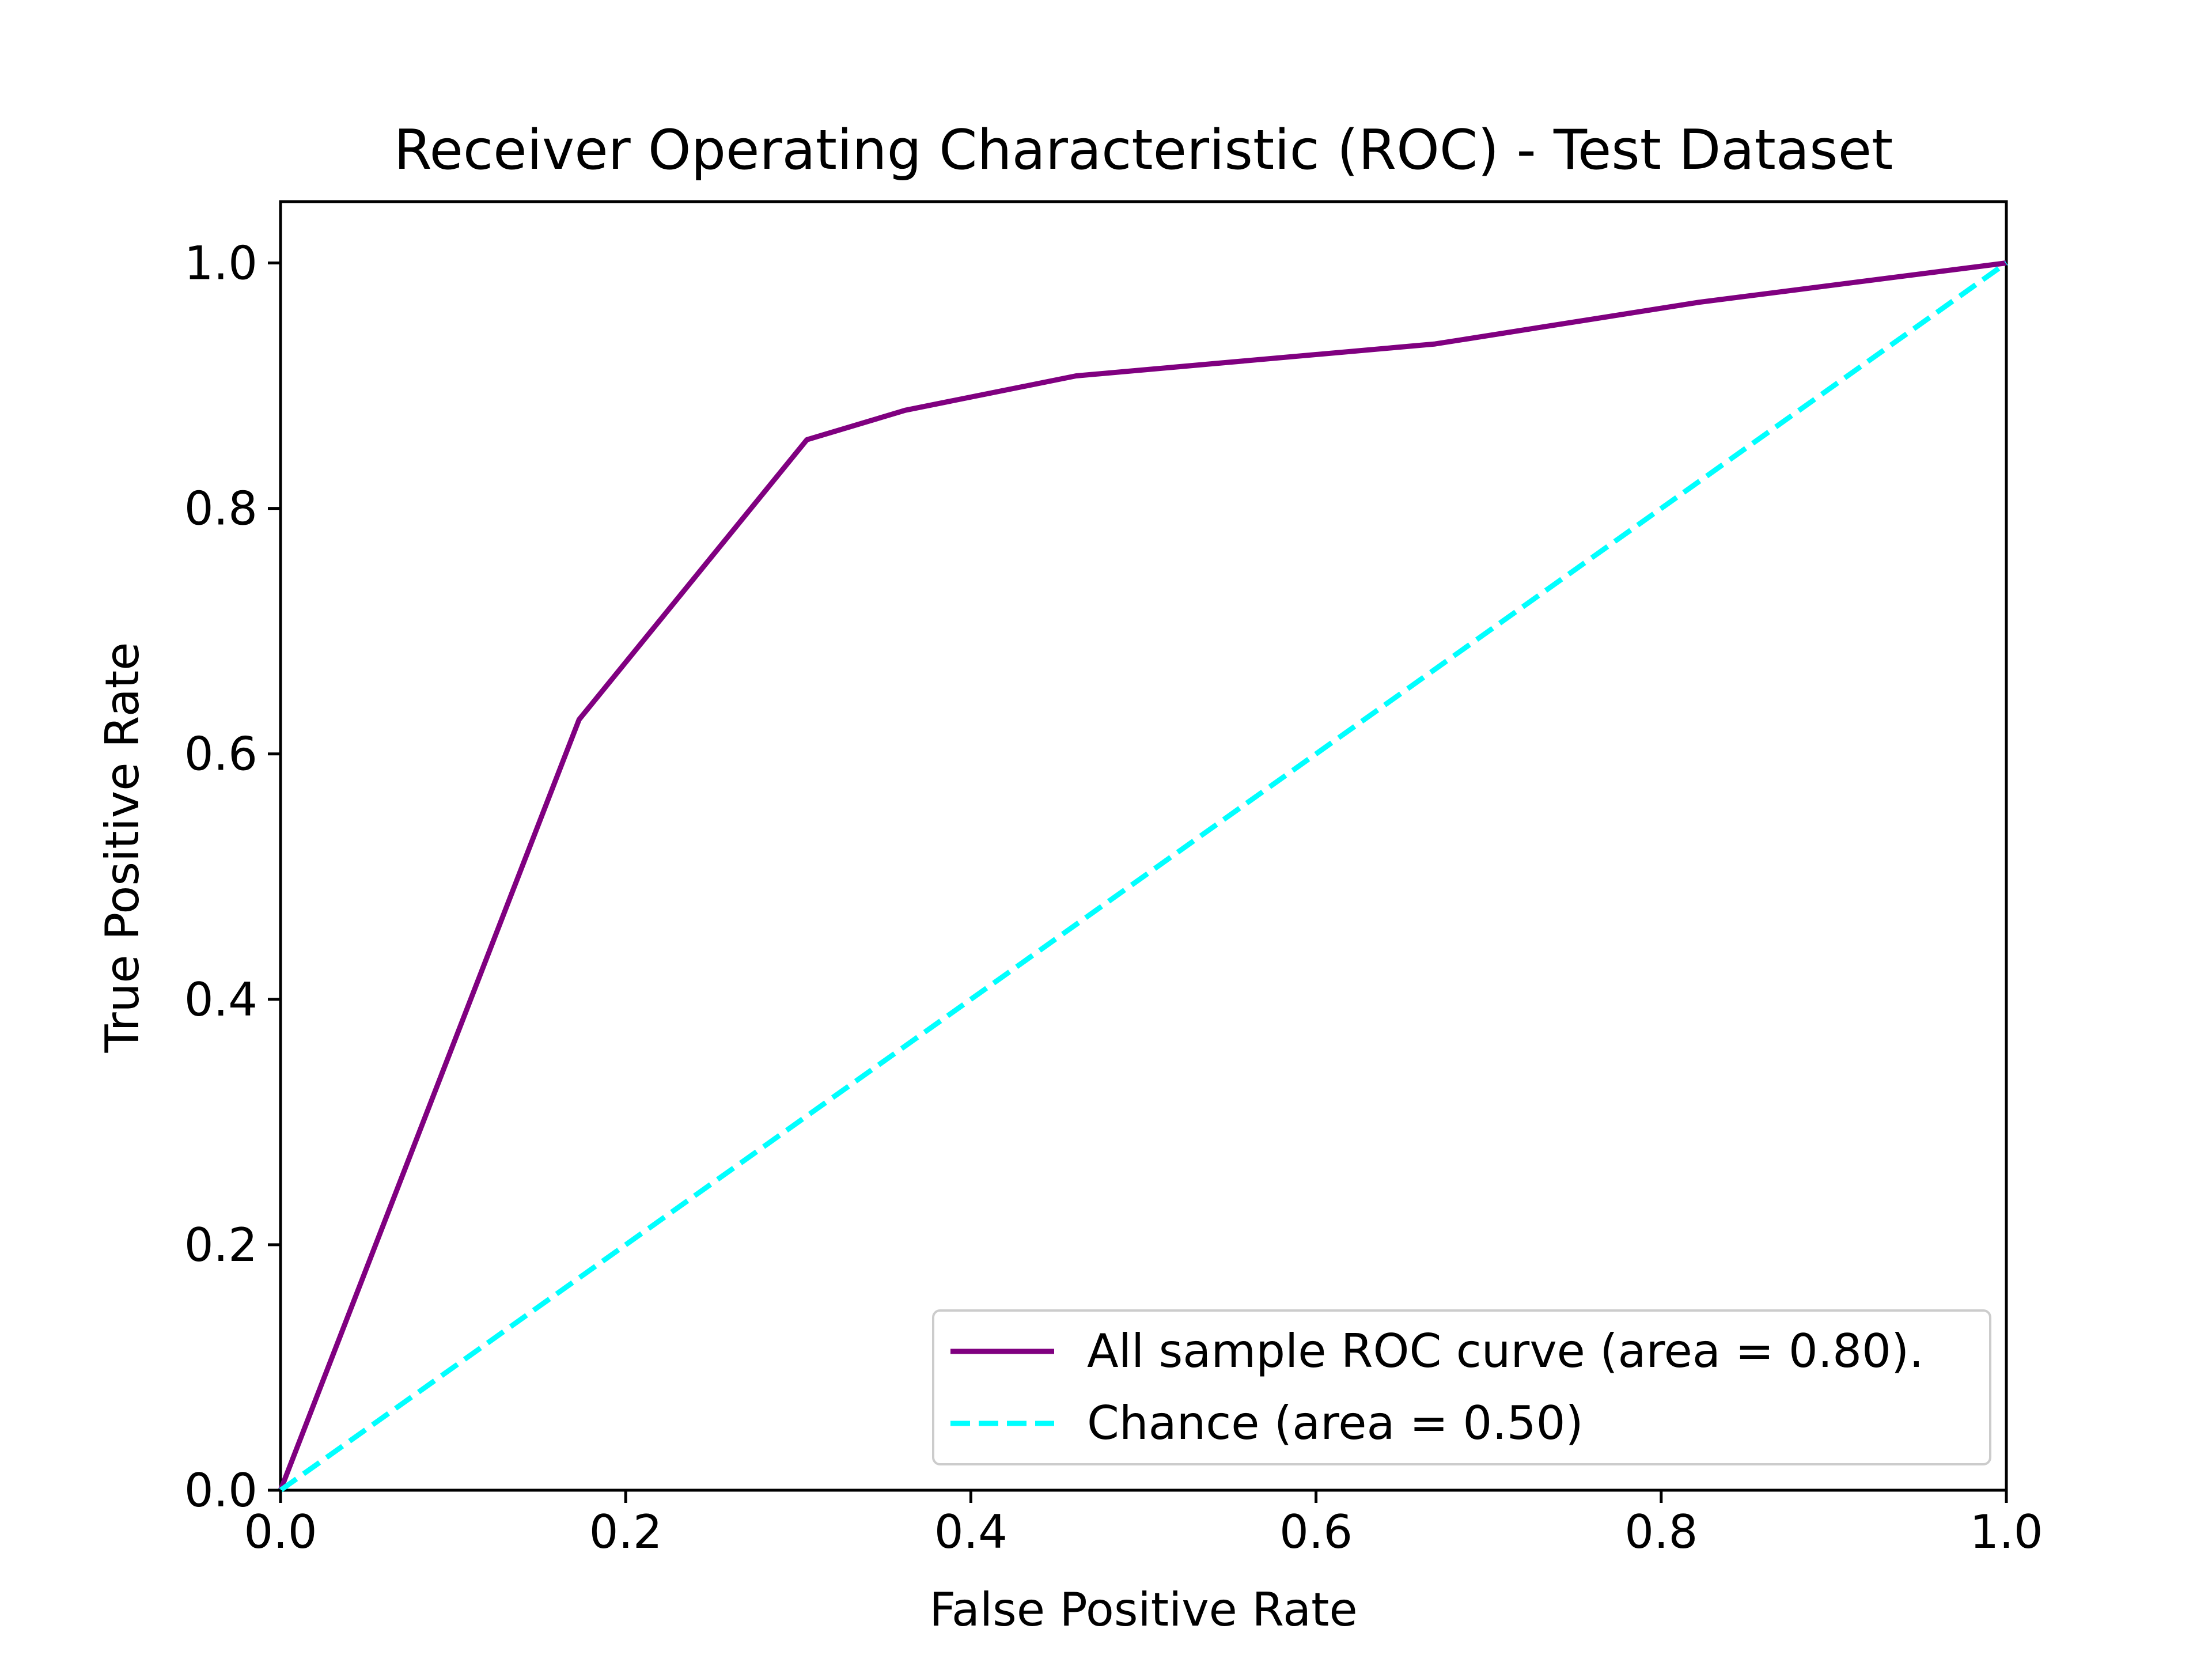  Describe the element at coordinates (220, 754) in the screenshot. I see `y-tick-label-3: 0.6` at that location.